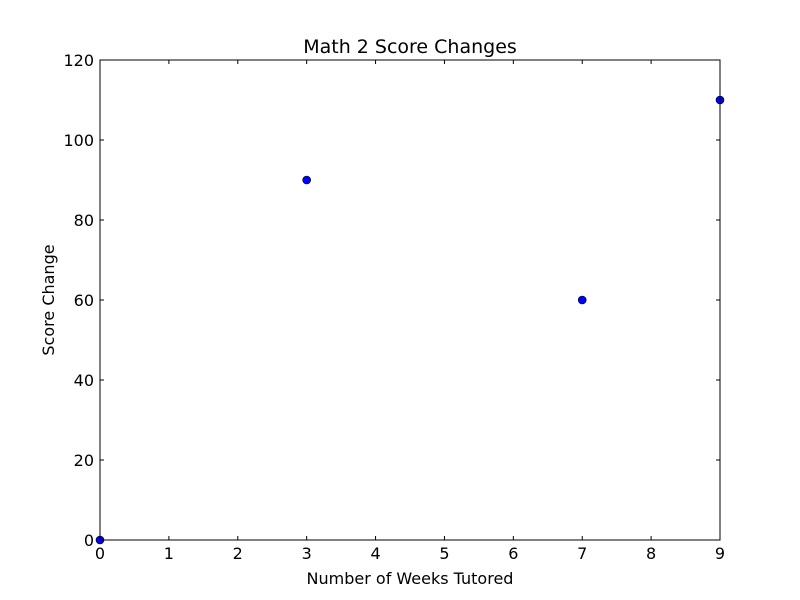 The height and width of the screenshot is (600, 800). Describe the element at coordinates (410, 47) in the screenshot. I see `chart-title: Math 2 Score Changes` at that location.